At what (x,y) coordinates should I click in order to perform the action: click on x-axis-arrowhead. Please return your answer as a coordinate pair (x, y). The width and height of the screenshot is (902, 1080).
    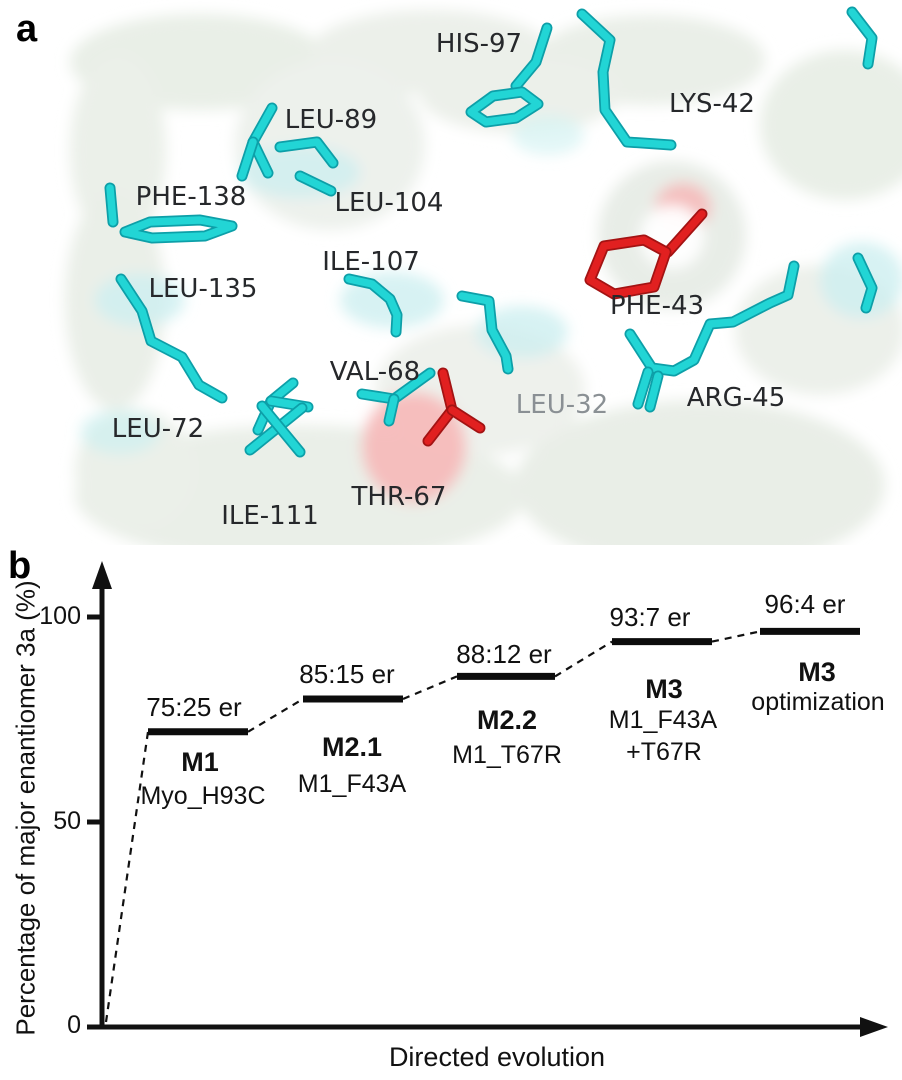
    Looking at the image, I should click on (874, 1027).